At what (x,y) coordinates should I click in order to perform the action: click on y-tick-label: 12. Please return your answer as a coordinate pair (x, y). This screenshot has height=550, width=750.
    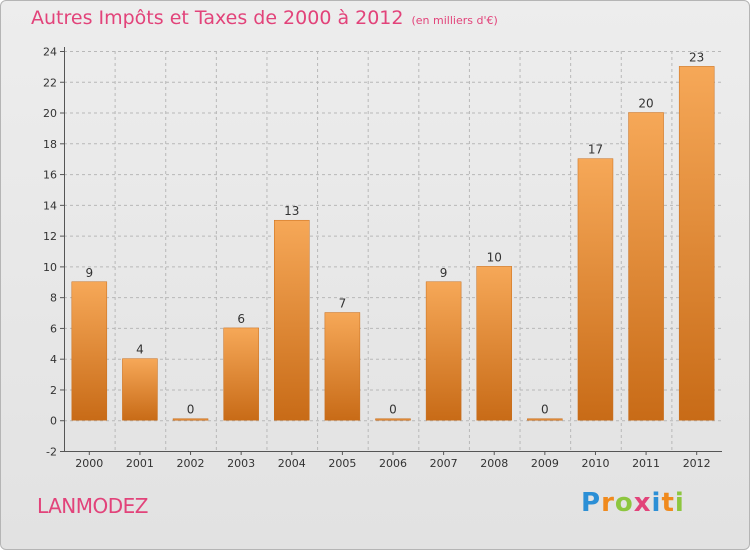
    Looking at the image, I should click on (50, 236).